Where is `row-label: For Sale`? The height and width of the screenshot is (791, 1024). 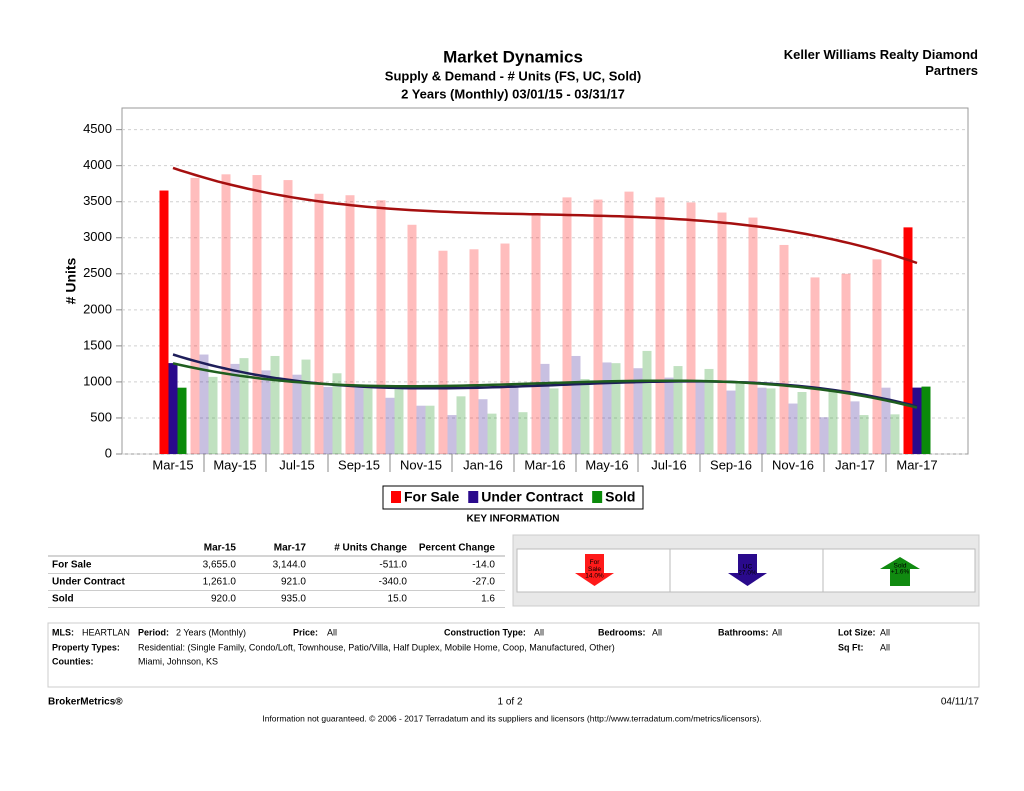 row-label: For Sale is located at coordinates (72, 565).